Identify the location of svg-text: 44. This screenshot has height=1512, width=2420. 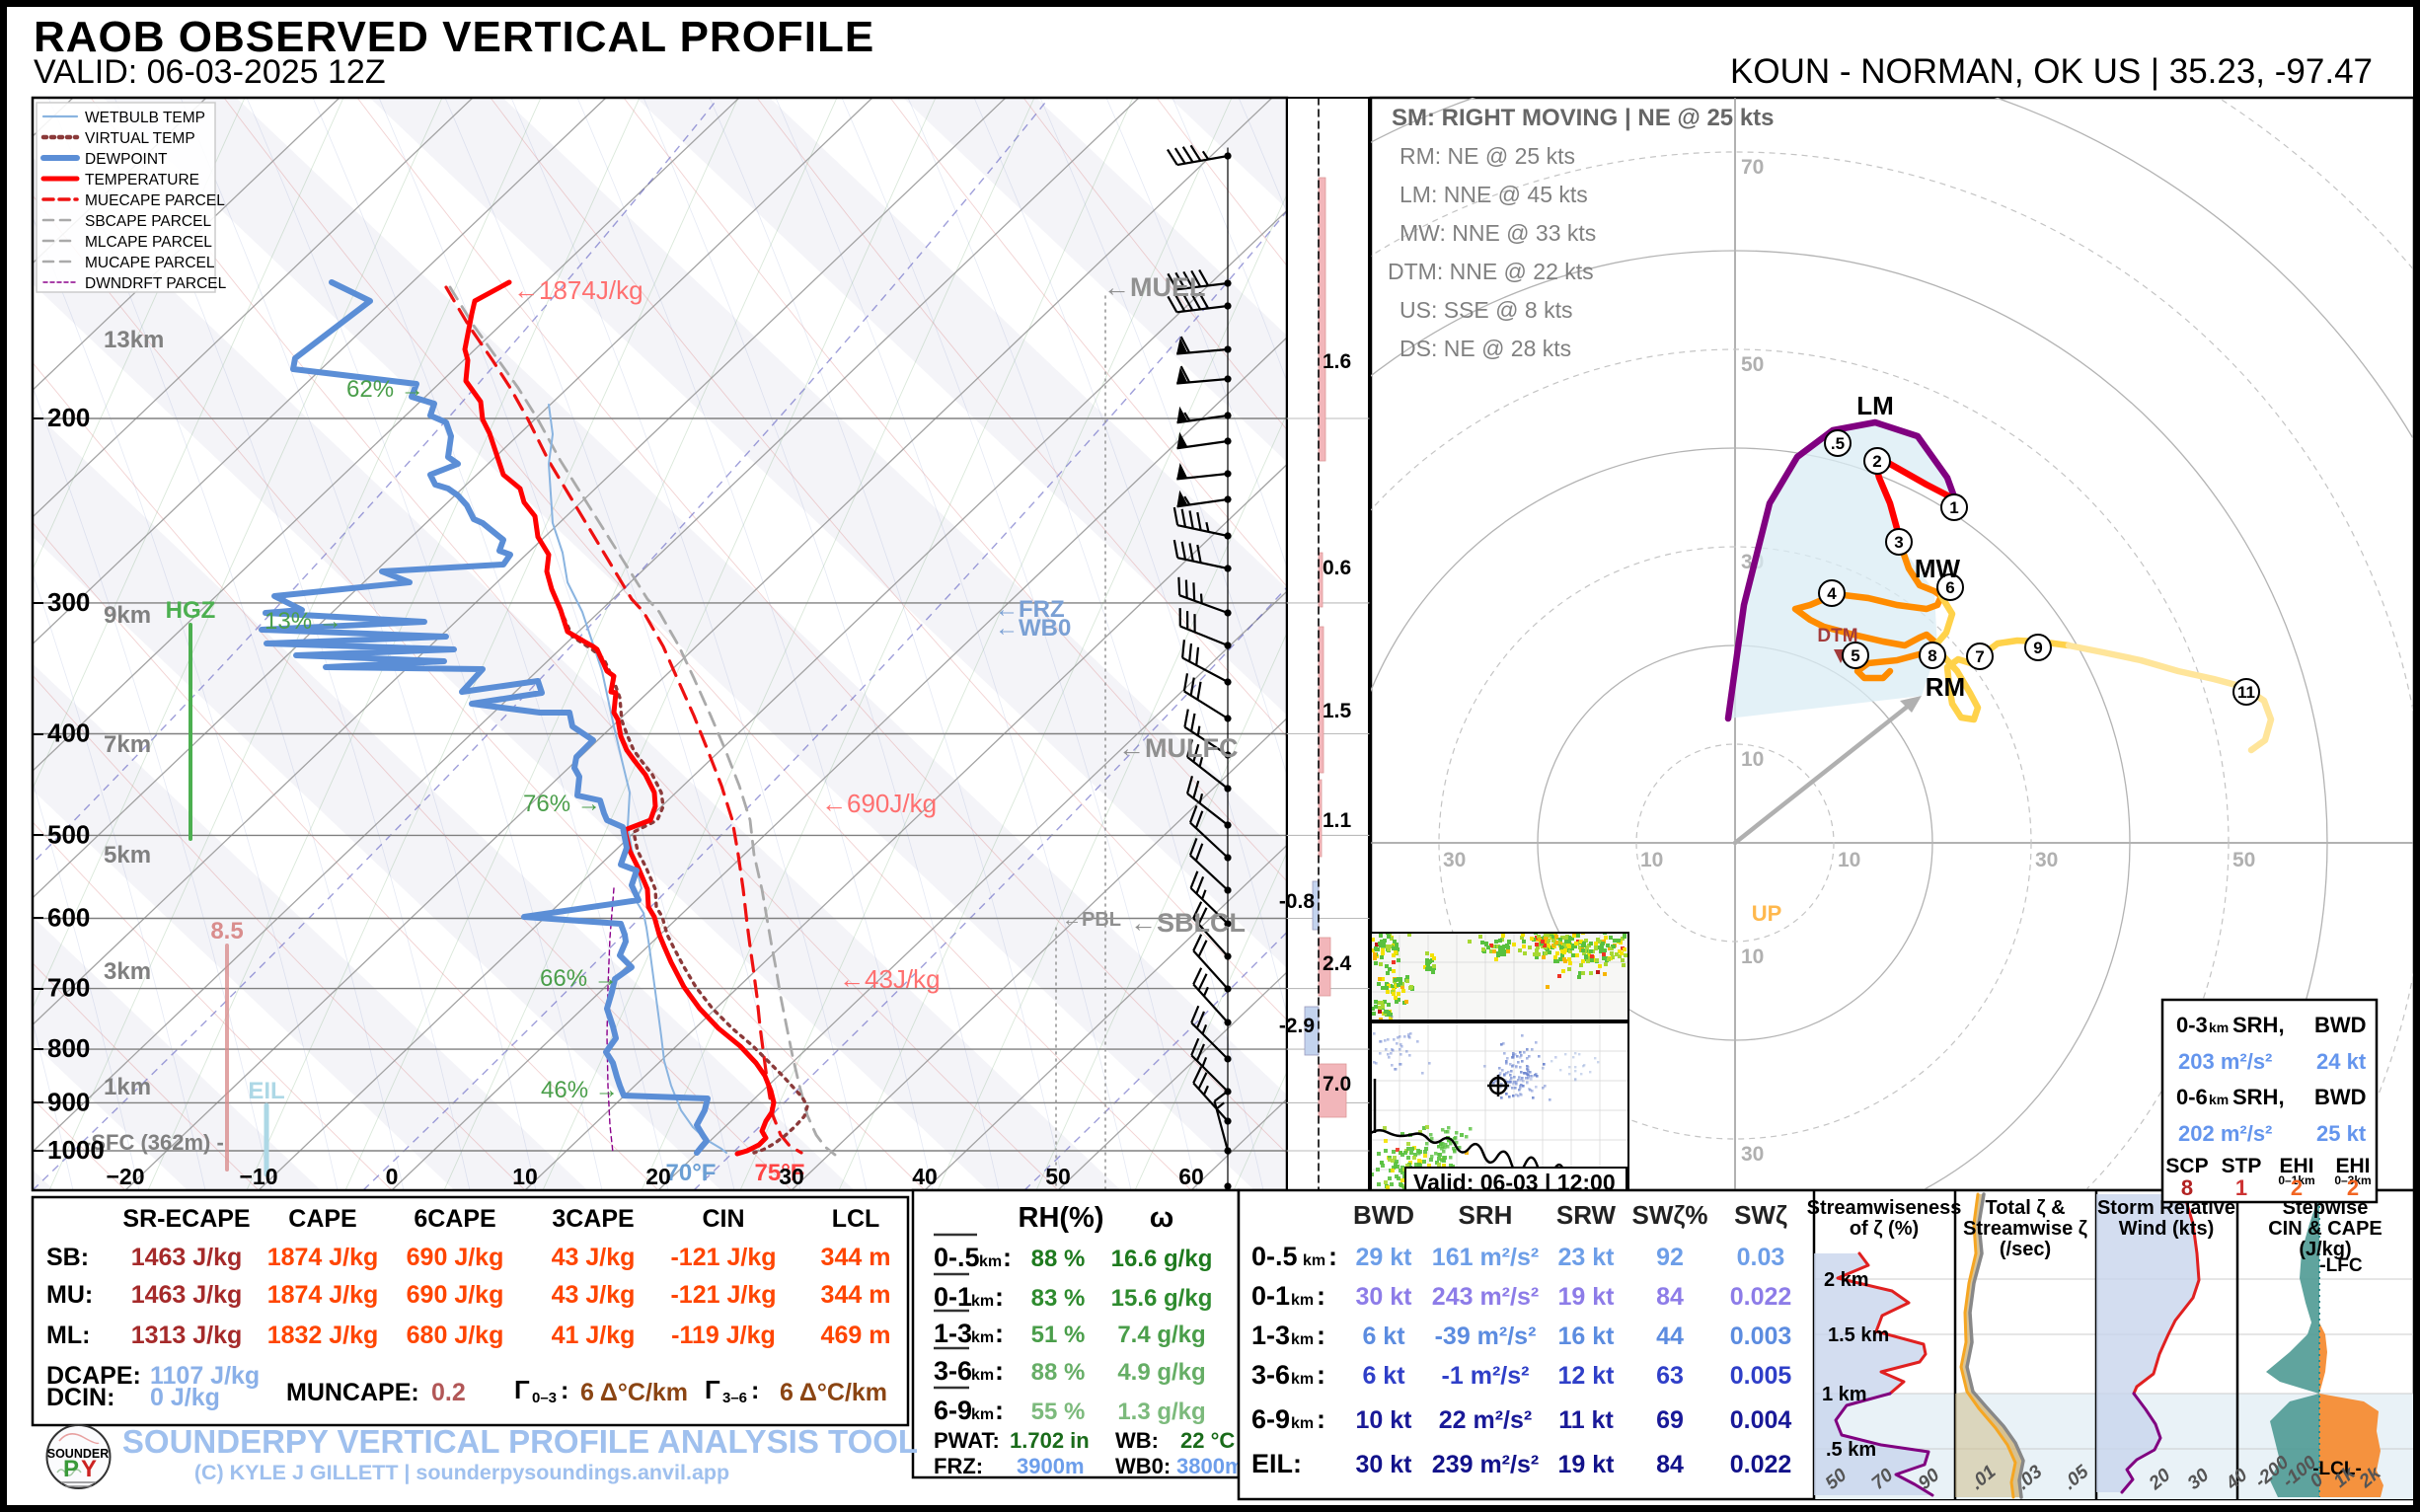
(1670, 1337).